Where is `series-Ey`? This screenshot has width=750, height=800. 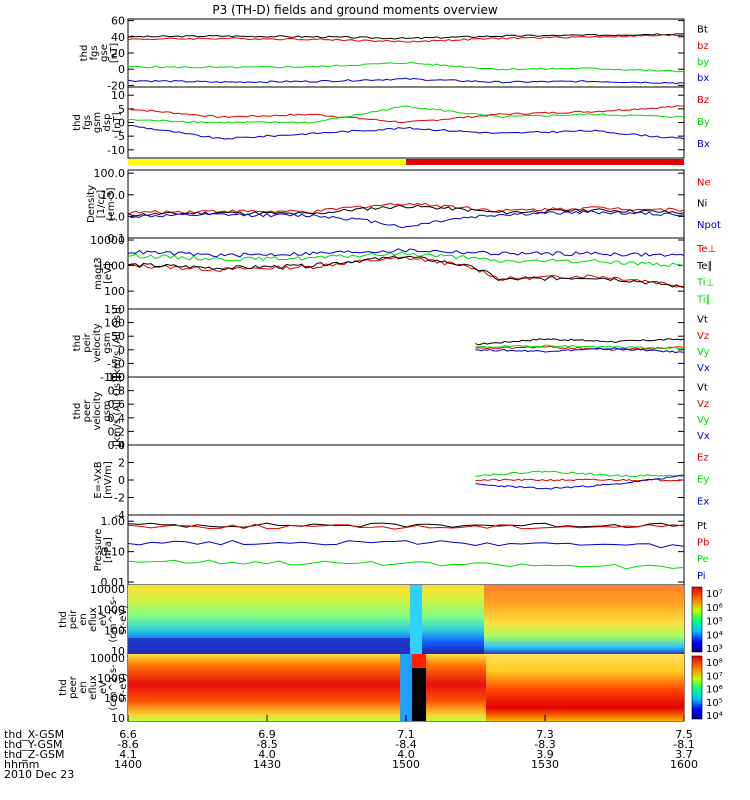 series-Ey is located at coordinates (580, 474).